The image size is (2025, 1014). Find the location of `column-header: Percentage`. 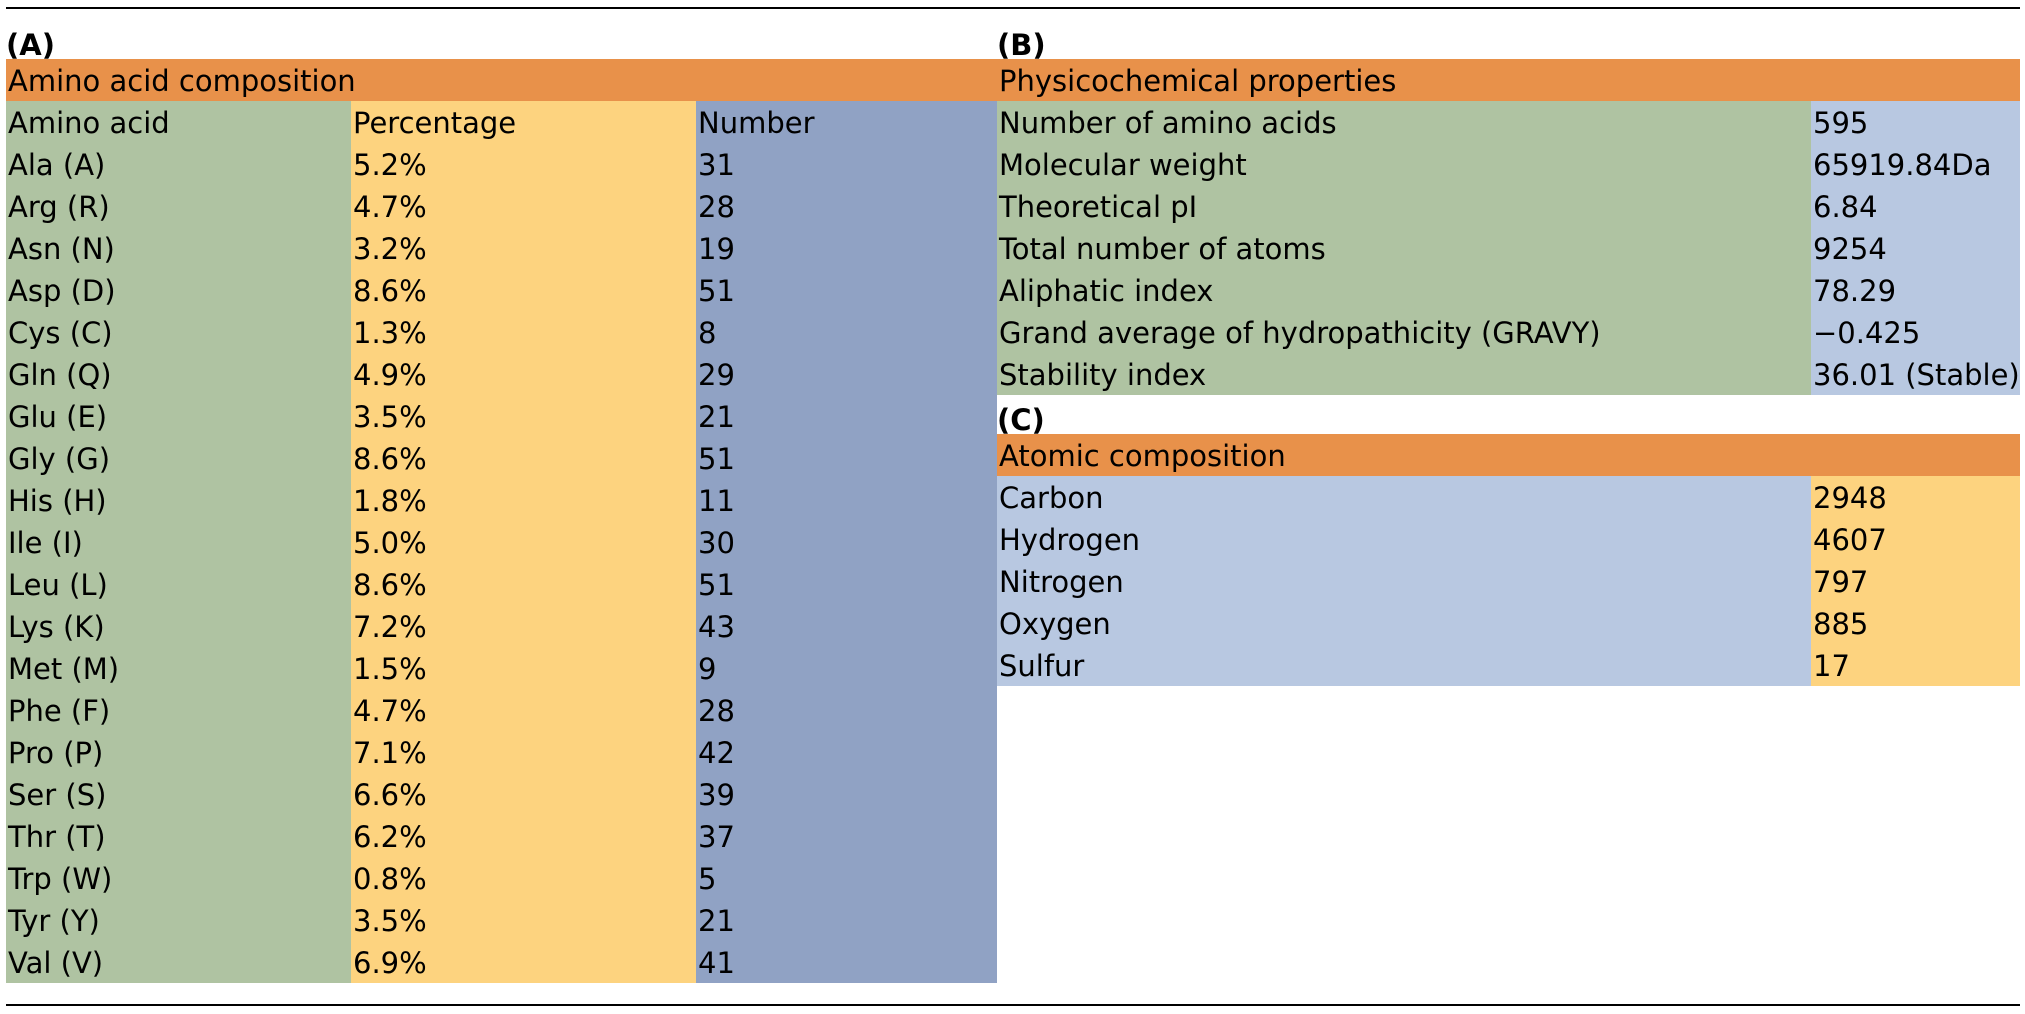

column-header: Percentage is located at coordinates (523, 122).